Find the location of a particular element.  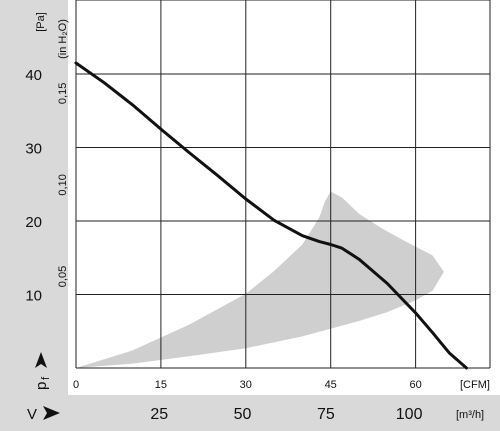

y-symbol-arrow-icon is located at coordinates (41, 360).